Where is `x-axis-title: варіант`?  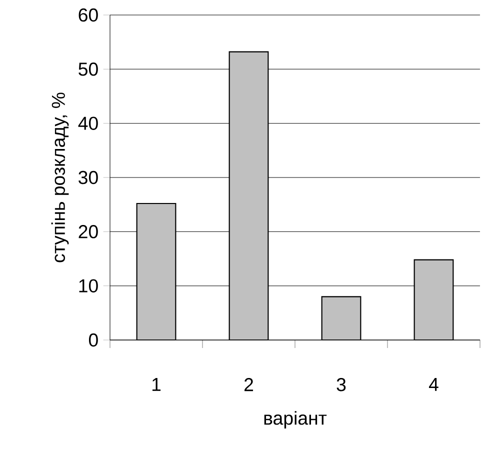 x-axis-title: варіант is located at coordinates (295, 419).